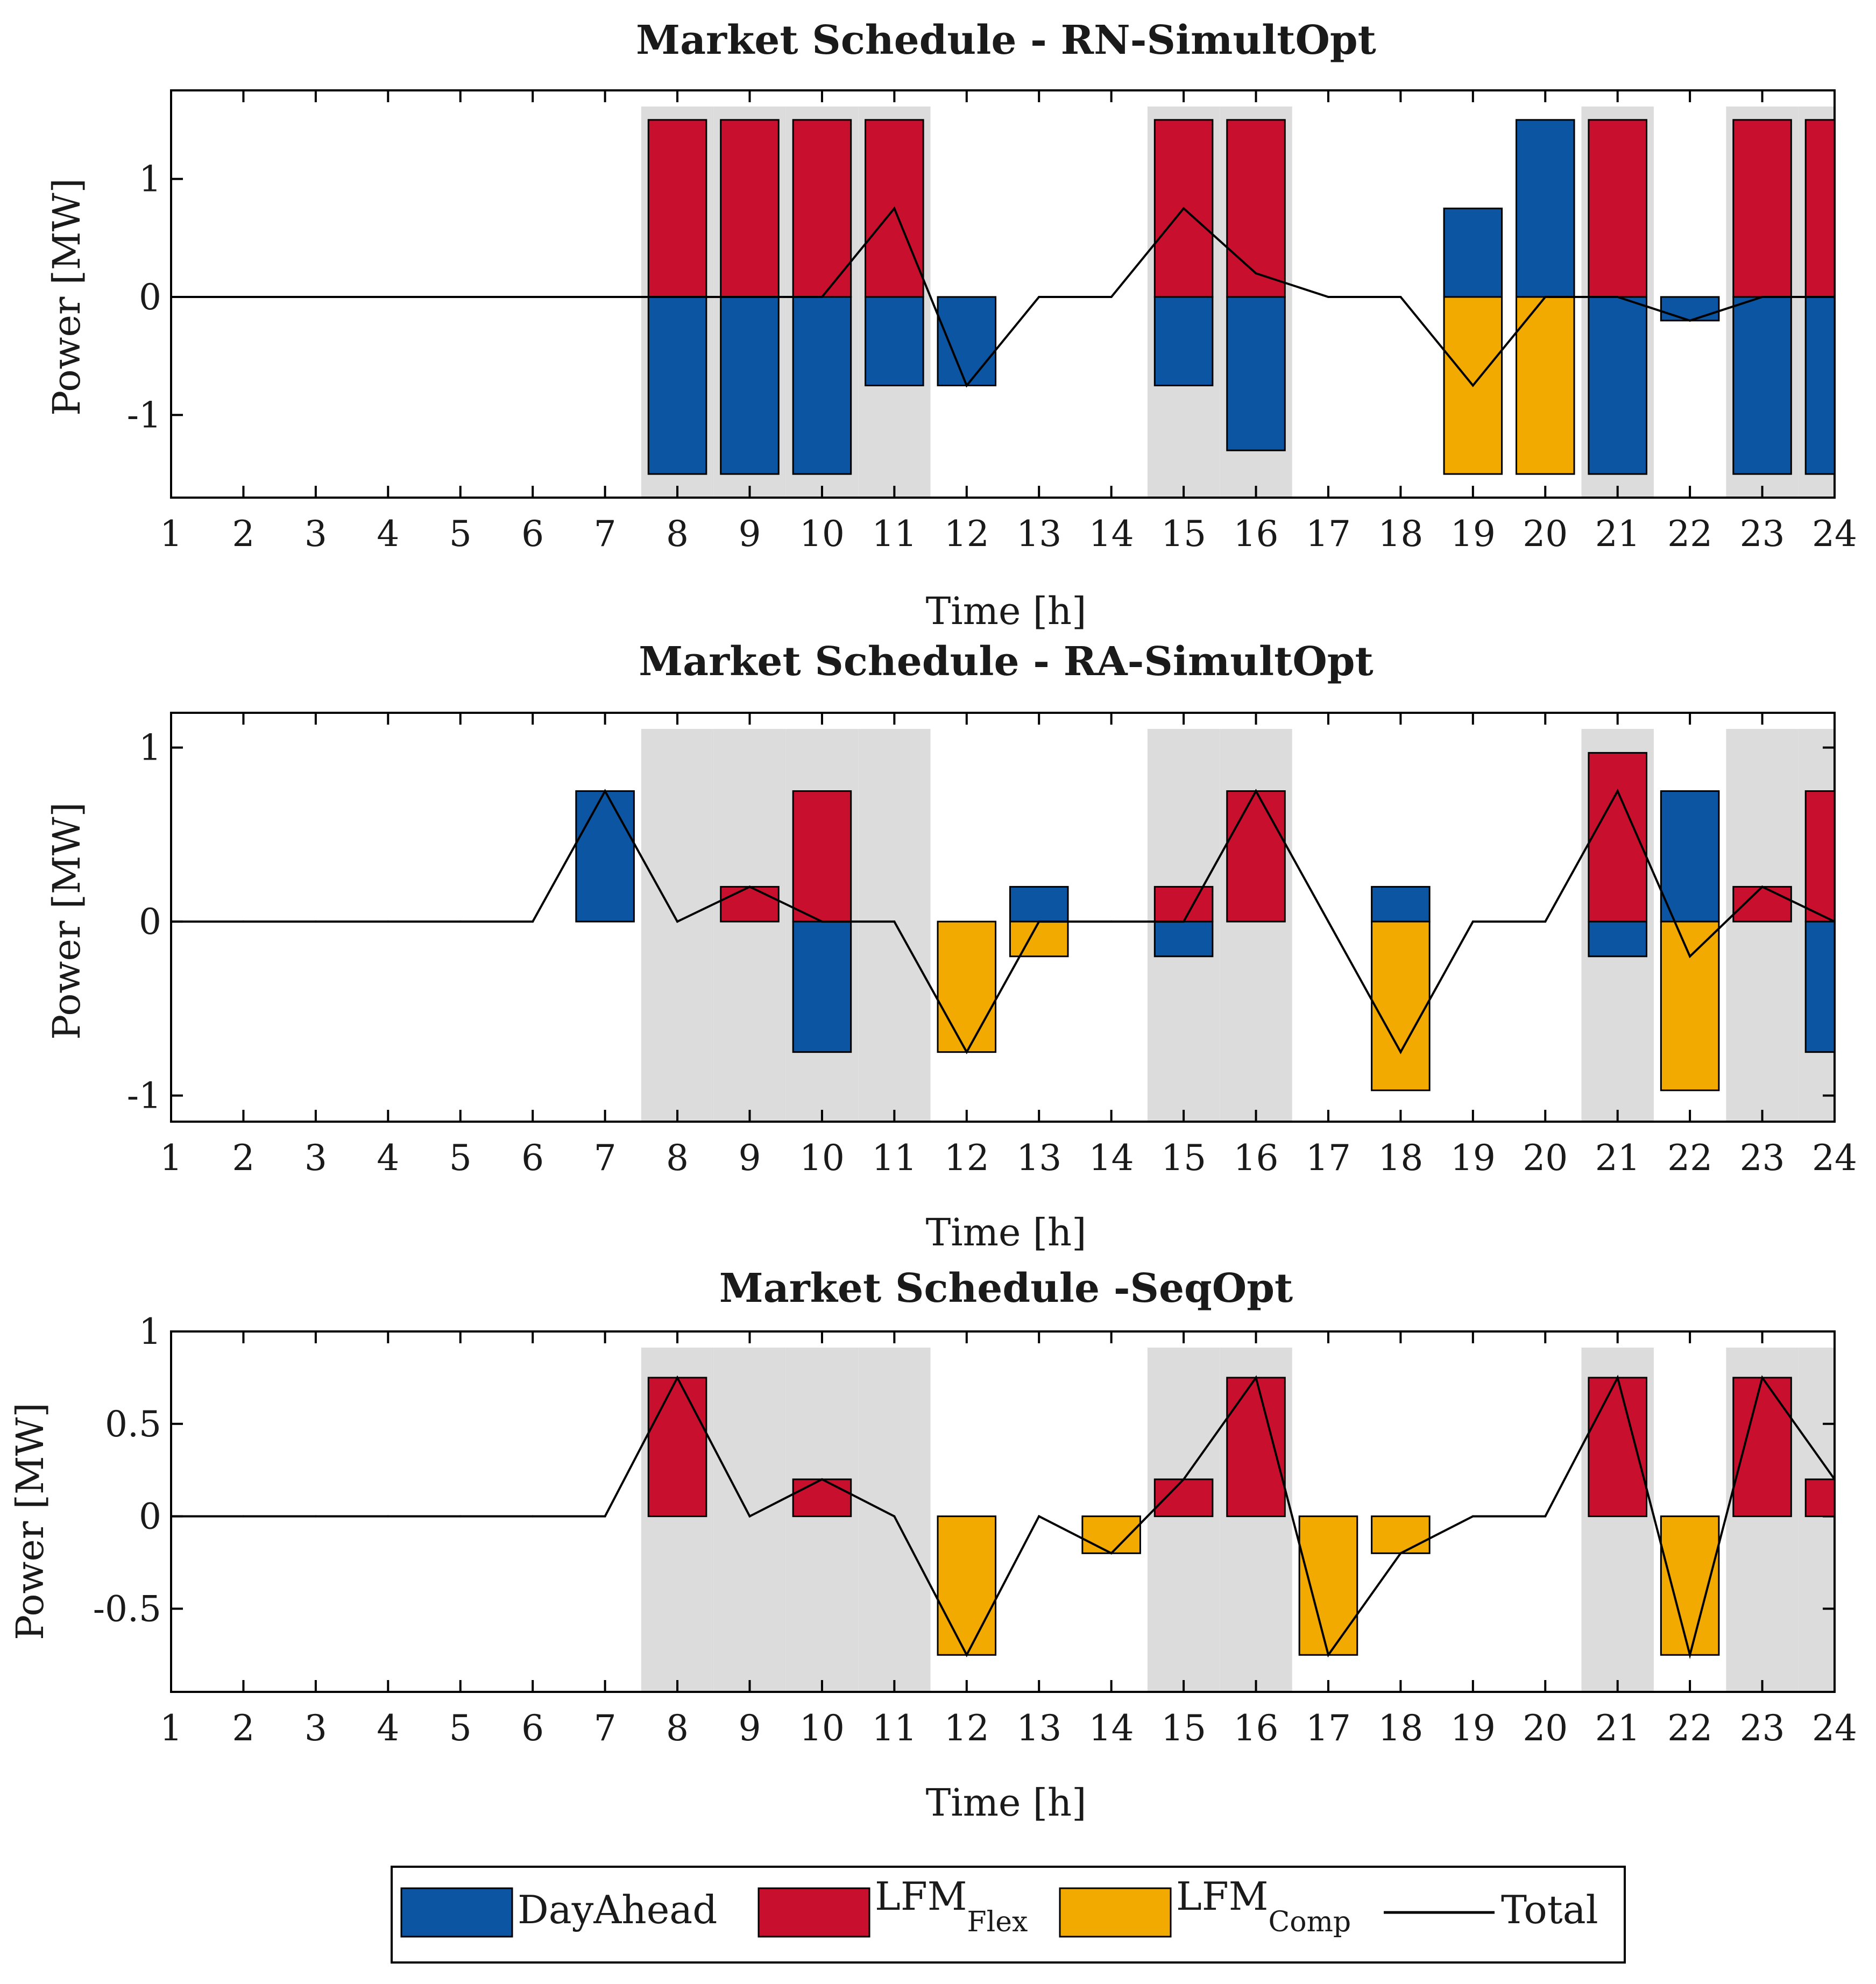 The width and height of the screenshot is (1876, 1984). Describe the element at coordinates (243, 1728) in the screenshot. I see `panel-3-xtick-label-2: 2` at that location.